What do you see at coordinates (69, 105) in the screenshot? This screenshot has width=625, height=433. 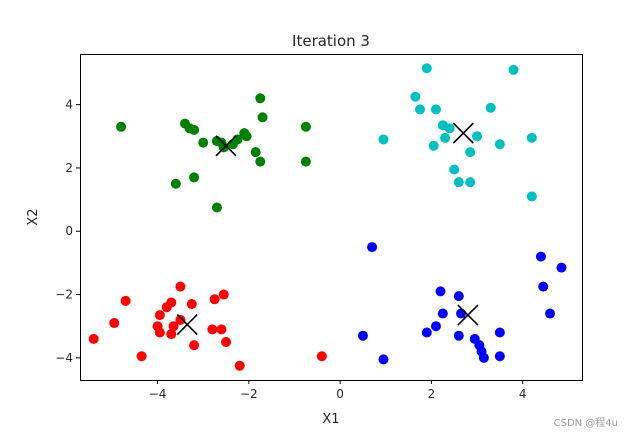 I see `y-tick-label: 4` at bounding box center [69, 105].